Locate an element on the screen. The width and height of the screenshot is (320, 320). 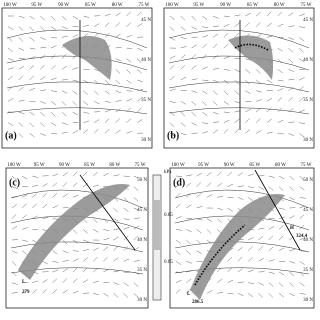
longitude-label: 100 W is located at coordinates (14, 165).